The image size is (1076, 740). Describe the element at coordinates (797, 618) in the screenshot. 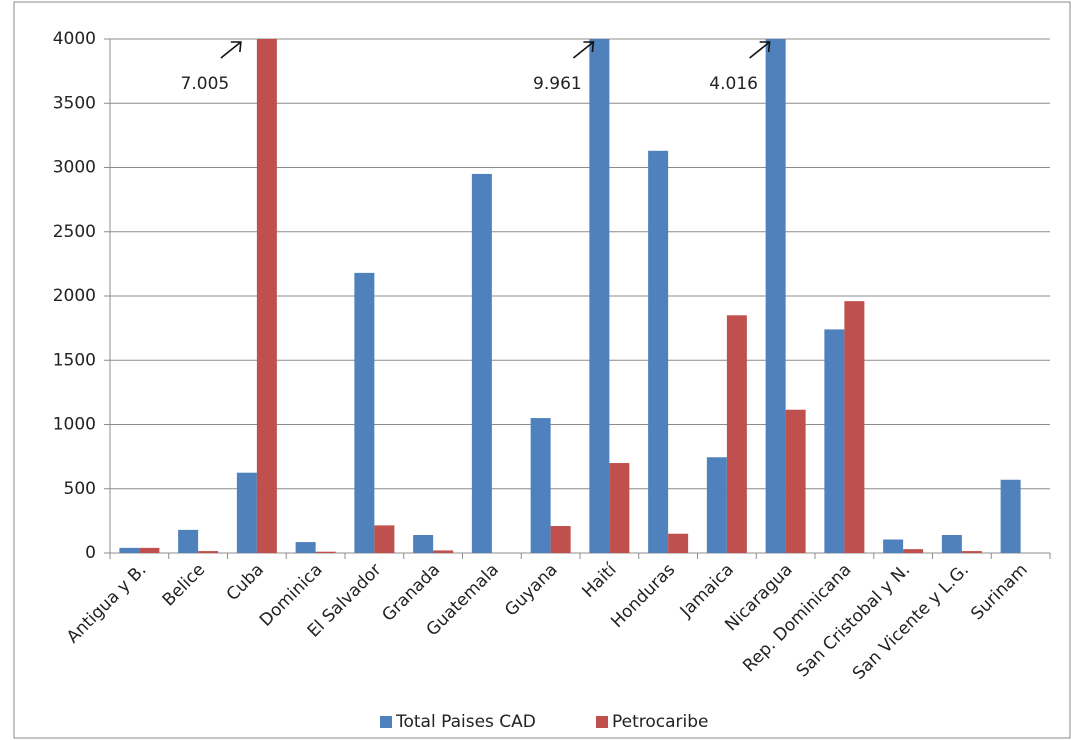

I see `x-tick-label: Rep. Dominicana` at that location.